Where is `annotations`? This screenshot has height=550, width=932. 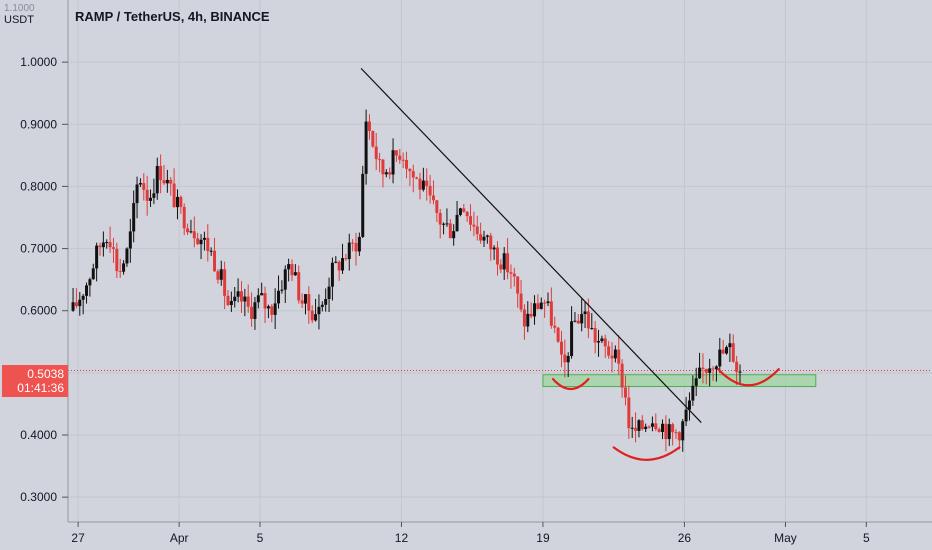
annotations is located at coordinates (665, 414).